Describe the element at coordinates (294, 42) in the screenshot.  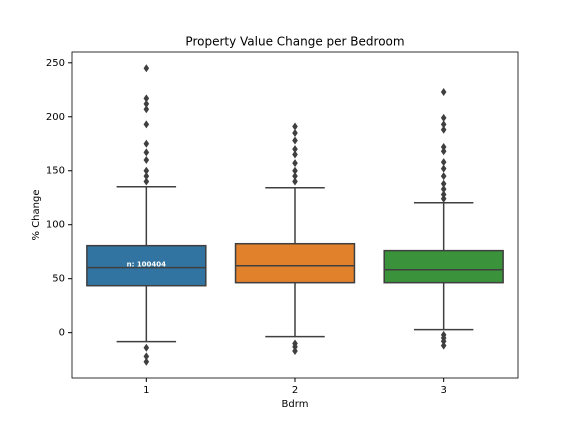
I see `chart-title: Property Value Change per Bedroom` at that location.